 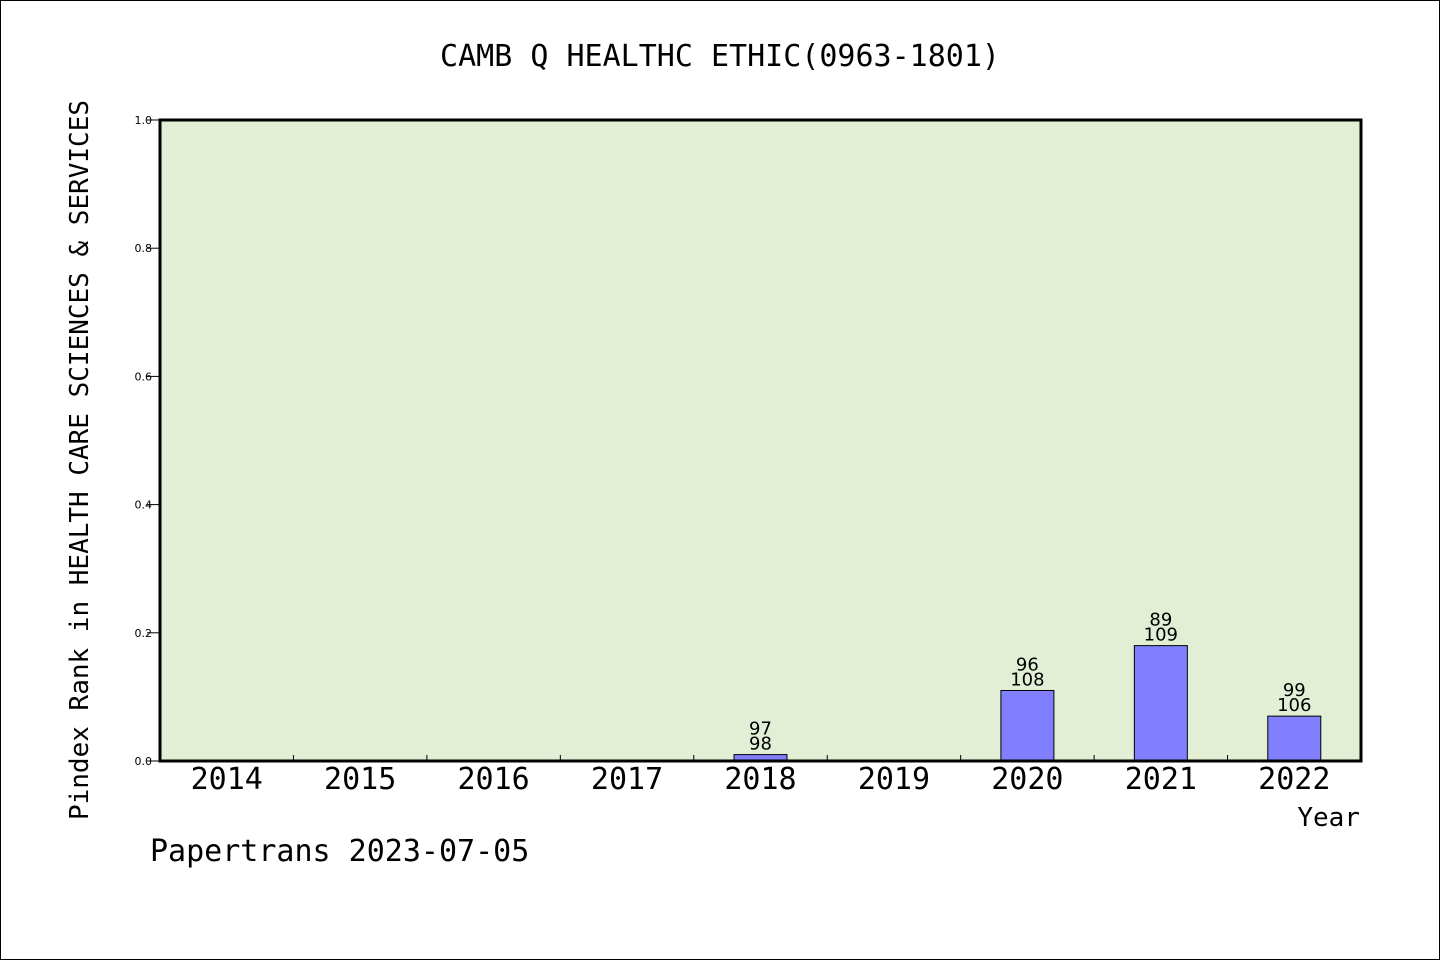 What do you see at coordinates (1160, 703) in the screenshot?
I see `bar-2021` at bounding box center [1160, 703].